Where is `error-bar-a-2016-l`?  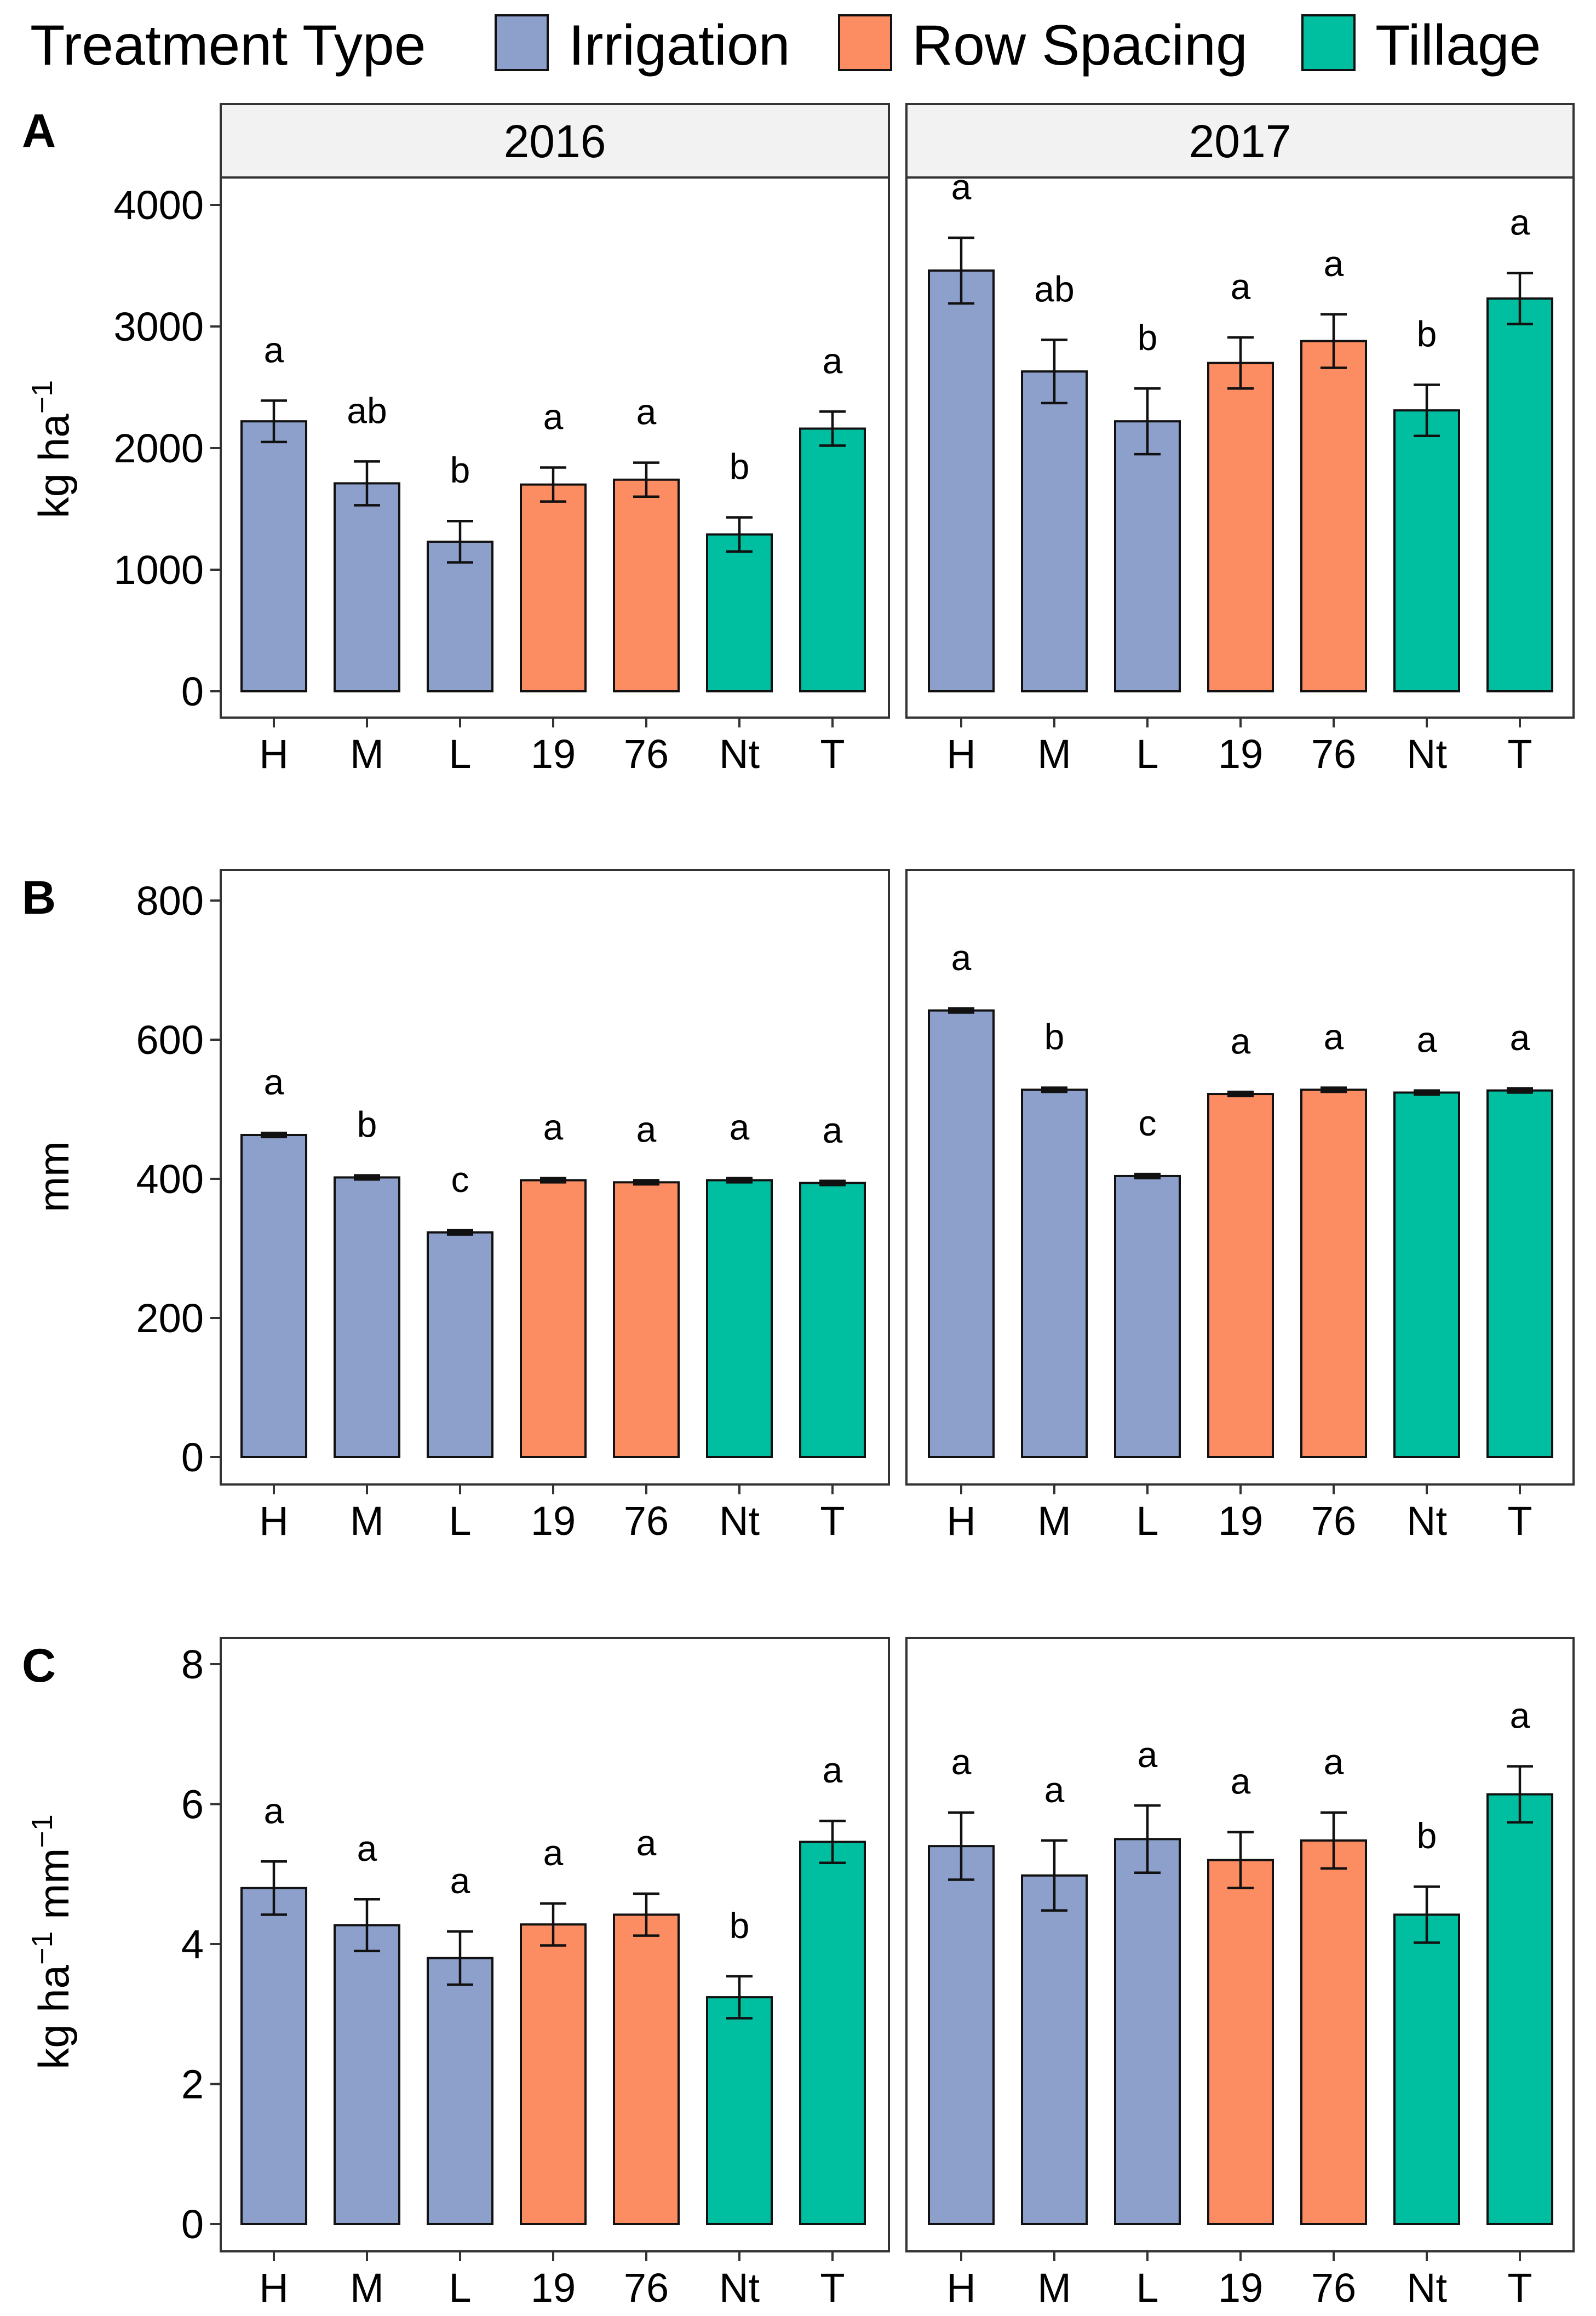 error-bar-a-2016-l is located at coordinates (460, 541).